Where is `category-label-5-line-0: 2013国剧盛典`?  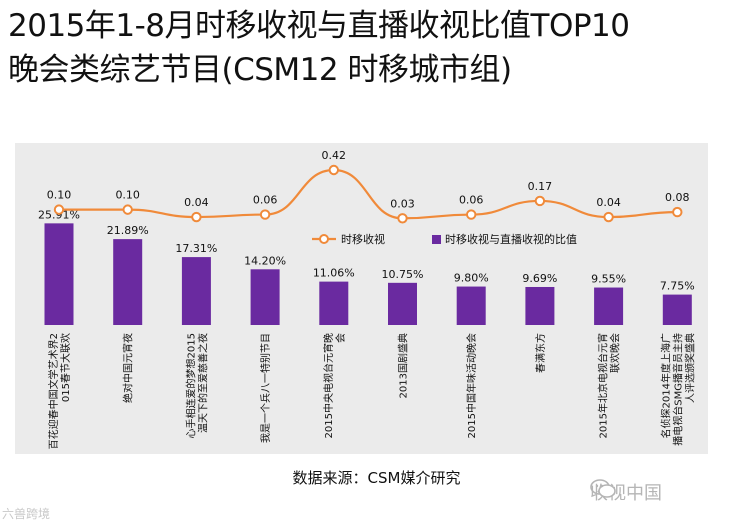 category-label-5-line-0: 2013国剧盛典 is located at coordinates (403, 365).